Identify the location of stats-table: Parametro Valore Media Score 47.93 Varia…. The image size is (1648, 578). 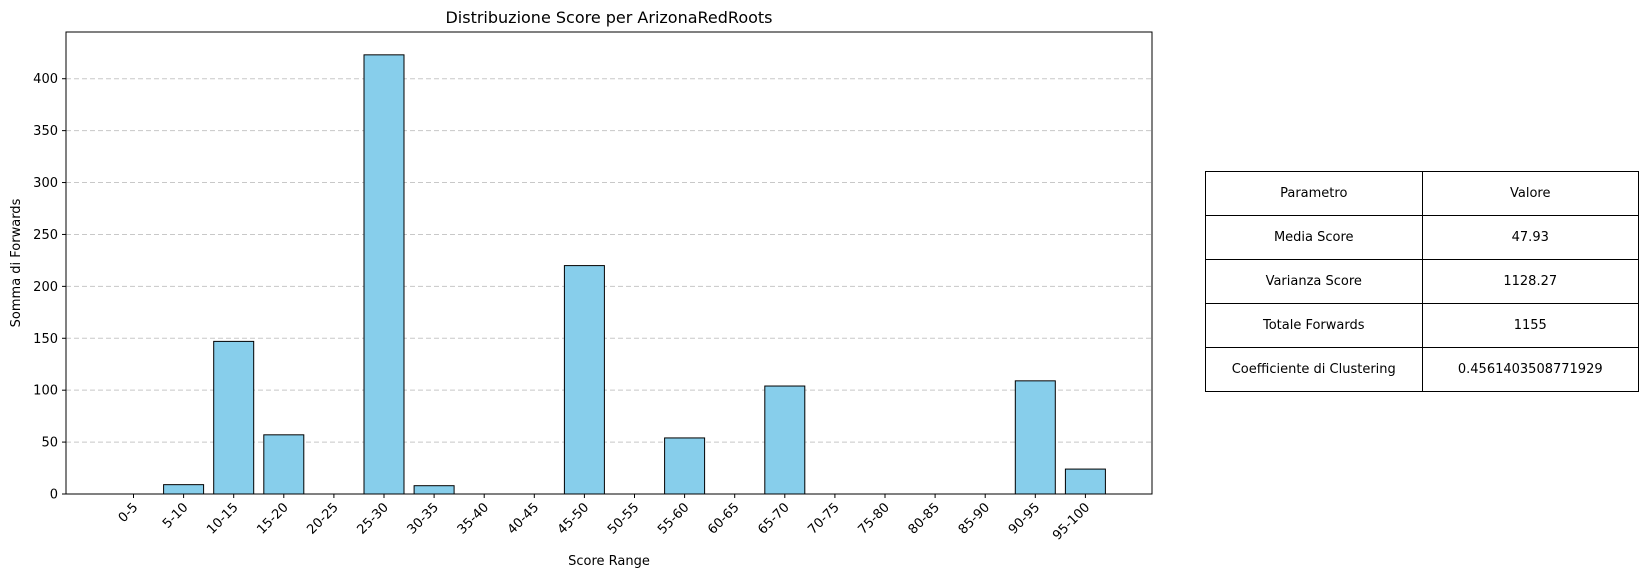
(1422, 281).